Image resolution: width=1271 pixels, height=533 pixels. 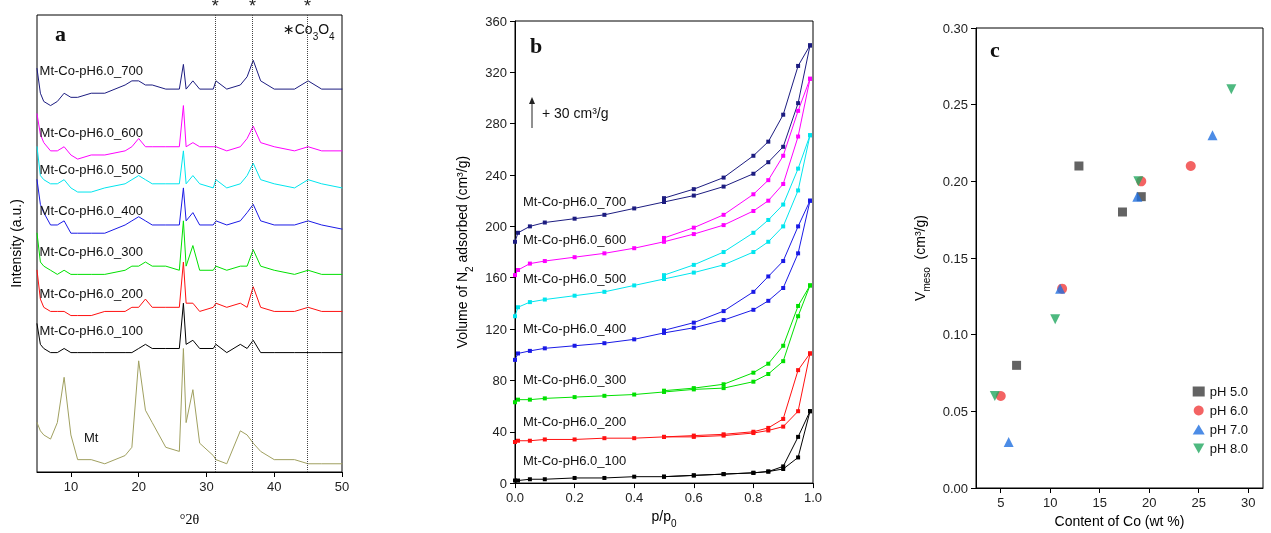 I want to click on annotation: b, so click(x=536, y=45).